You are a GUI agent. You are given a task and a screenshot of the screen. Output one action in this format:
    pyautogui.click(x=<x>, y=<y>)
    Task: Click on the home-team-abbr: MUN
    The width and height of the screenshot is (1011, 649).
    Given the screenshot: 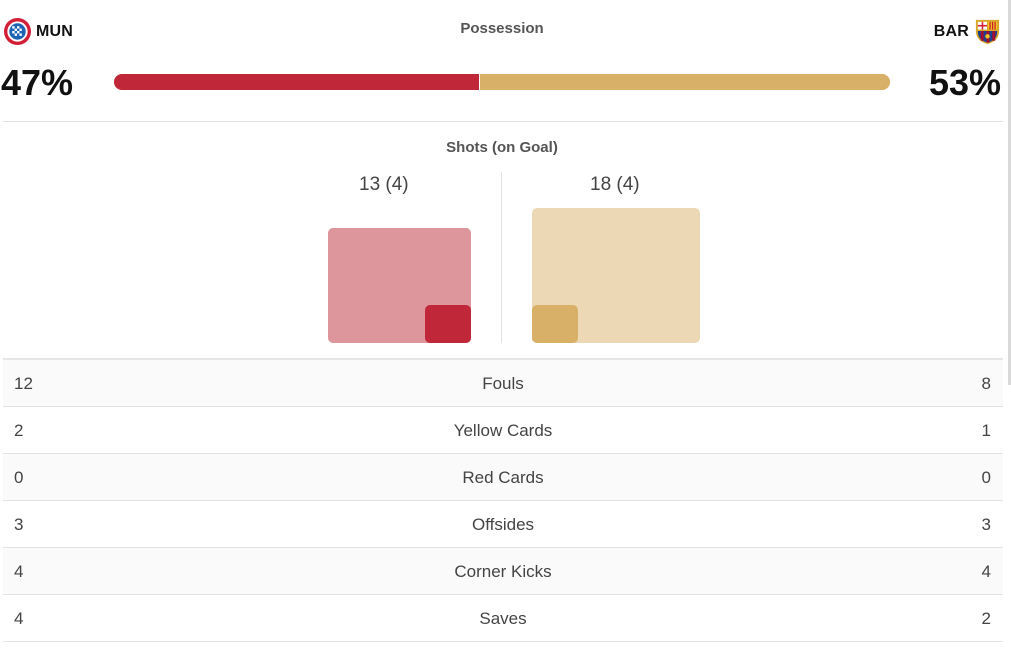 What is the action you would take?
    pyautogui.click(x=55, y=31)
    